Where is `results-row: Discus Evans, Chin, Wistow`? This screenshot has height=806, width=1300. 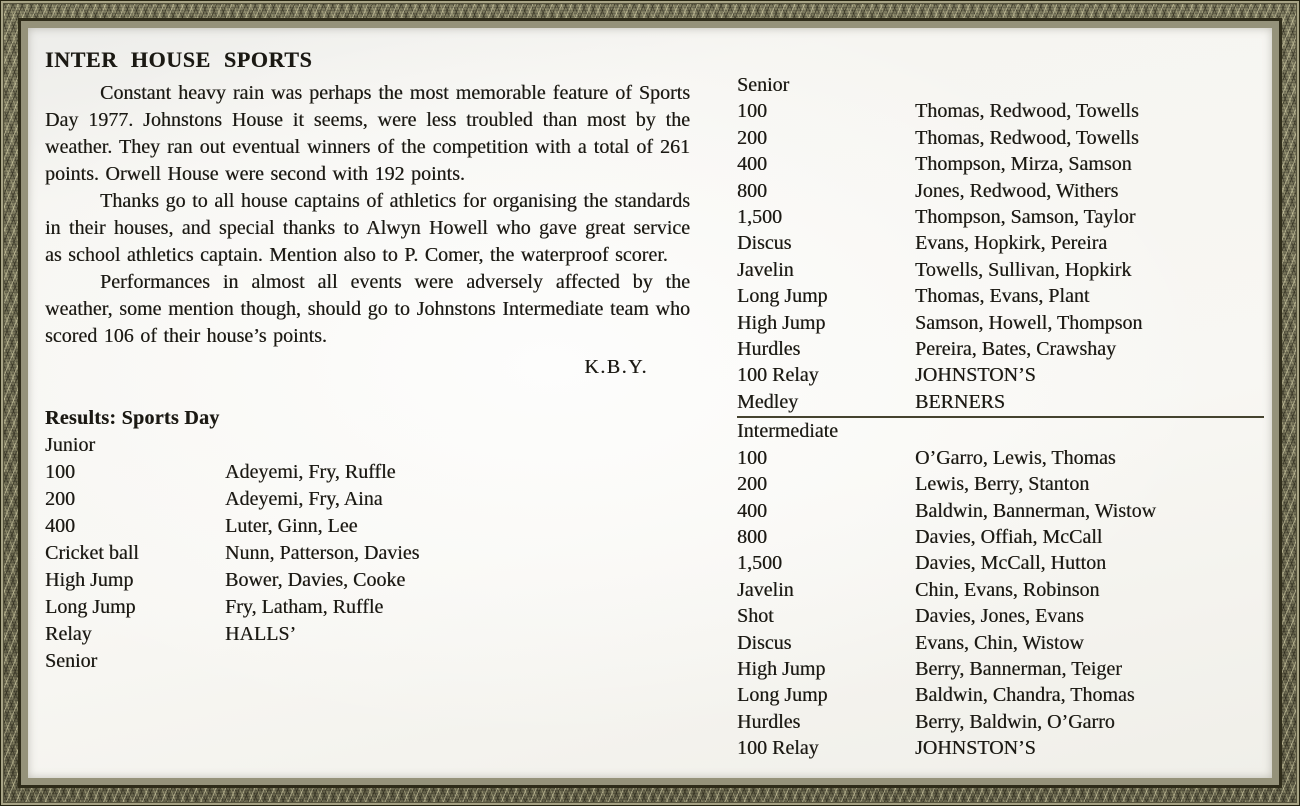
results-row: Discus Evans, Chin, Wistow is located at coordinates (1000, 643).